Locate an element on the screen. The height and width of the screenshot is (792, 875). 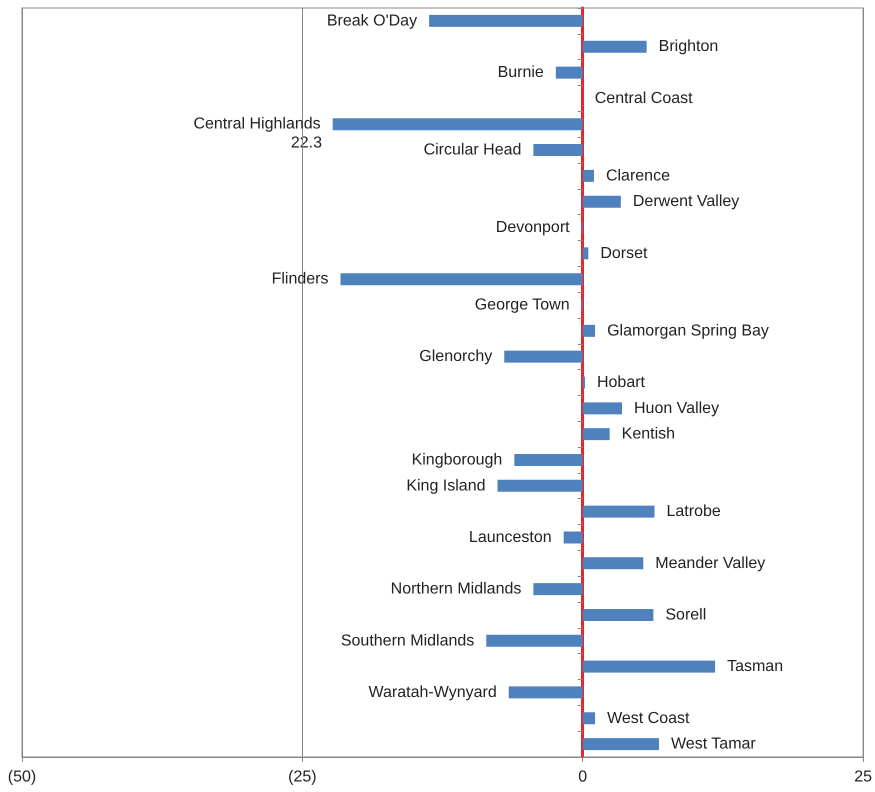
x-tick-label: (25) is located at coordinates (302, 777).